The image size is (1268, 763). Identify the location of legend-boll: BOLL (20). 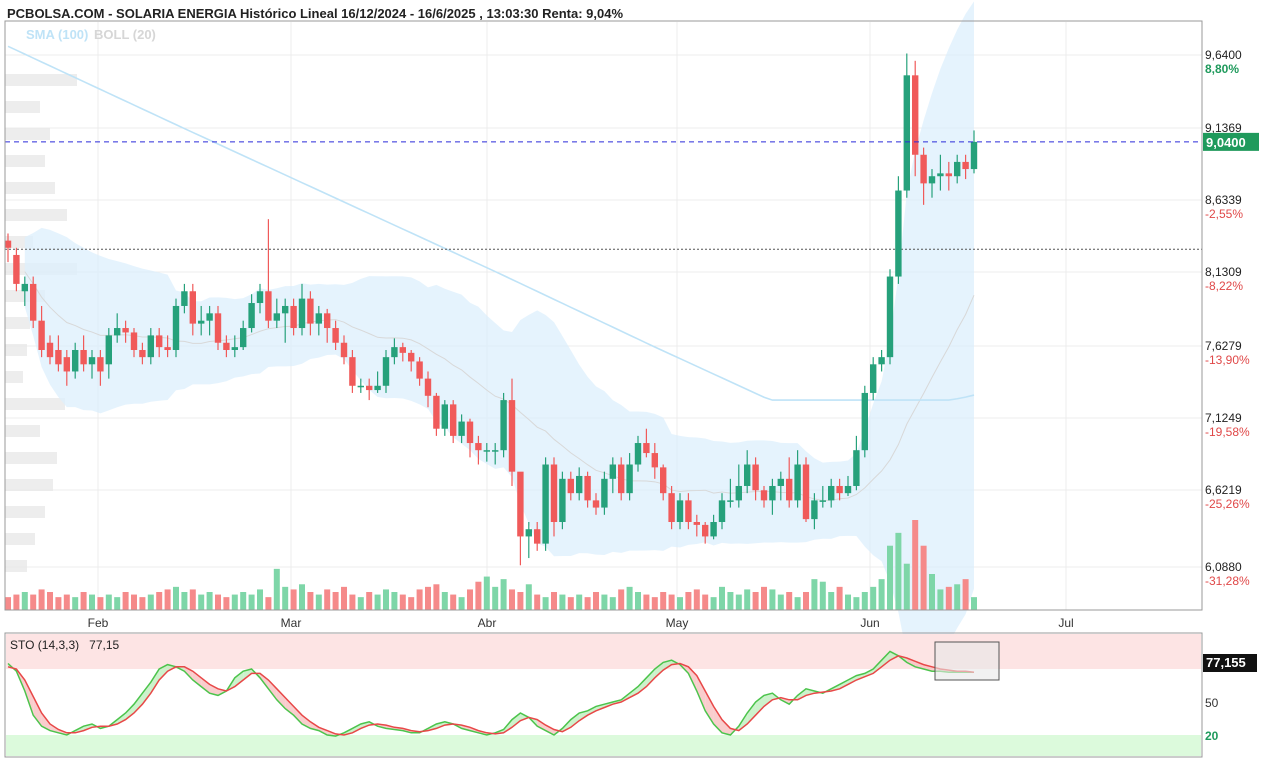
(125, 34).